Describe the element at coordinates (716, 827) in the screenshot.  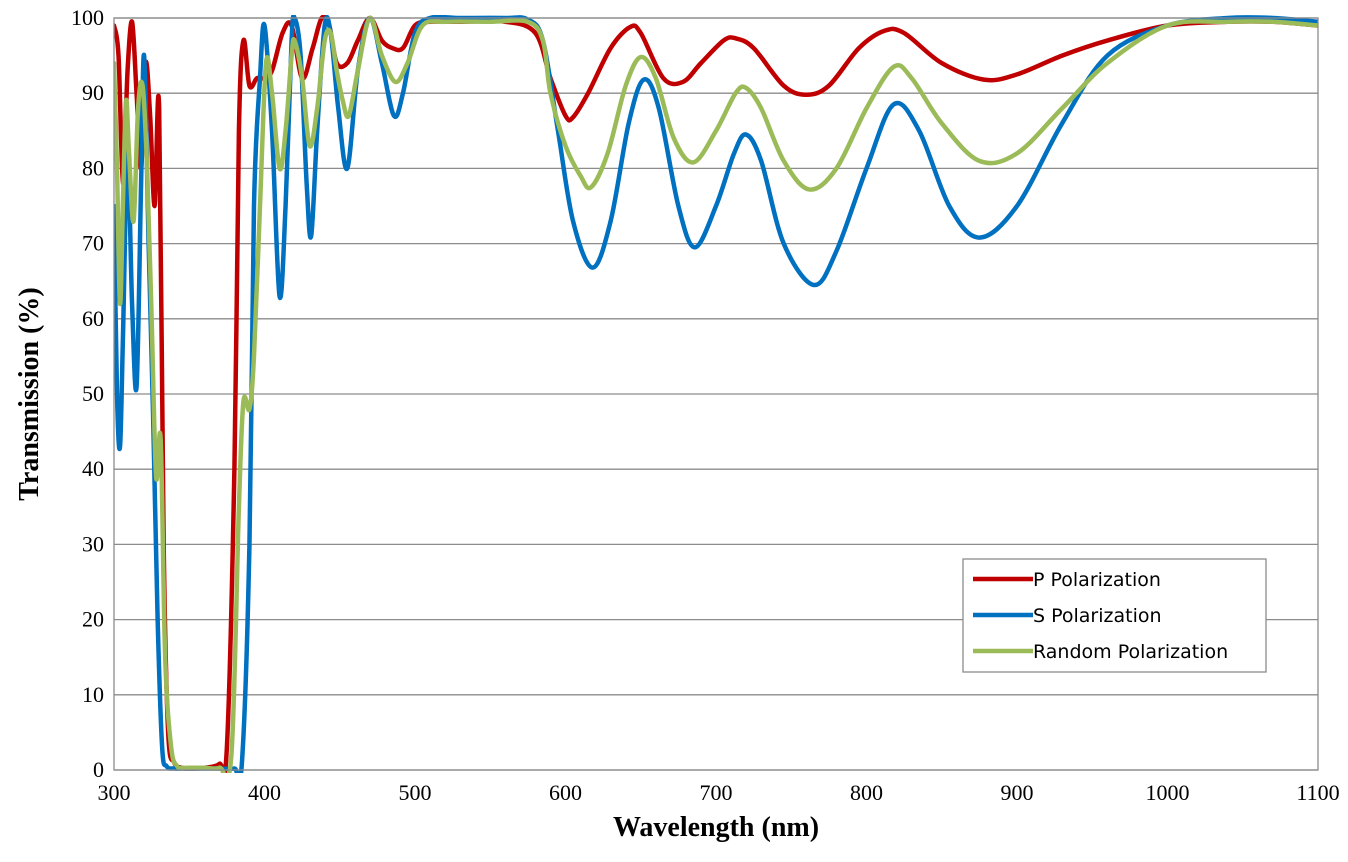
I see `x-axis-title: Wavelength (nm)` at that location.